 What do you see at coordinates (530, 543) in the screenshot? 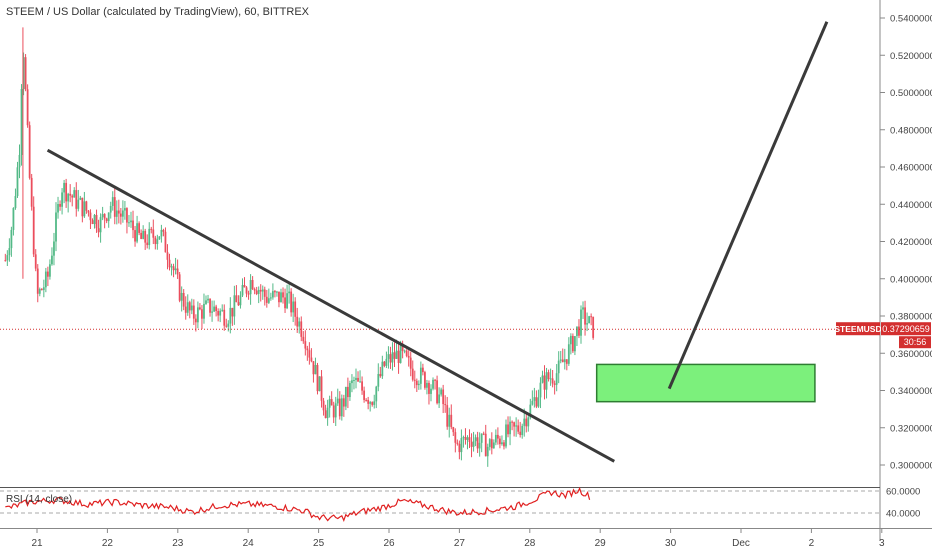
I see `x-tick-label: 28` at bounding box center [530, 543].